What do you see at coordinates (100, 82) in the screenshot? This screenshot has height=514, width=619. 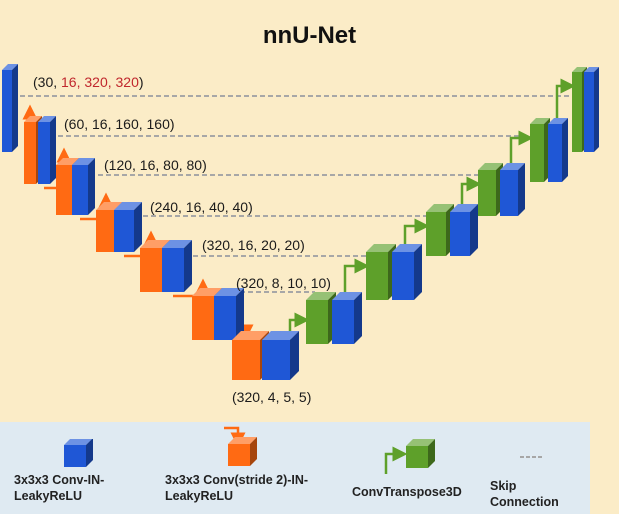 I see `highlight-dims: 16, 320, 320` at bounding box center [100, 82].